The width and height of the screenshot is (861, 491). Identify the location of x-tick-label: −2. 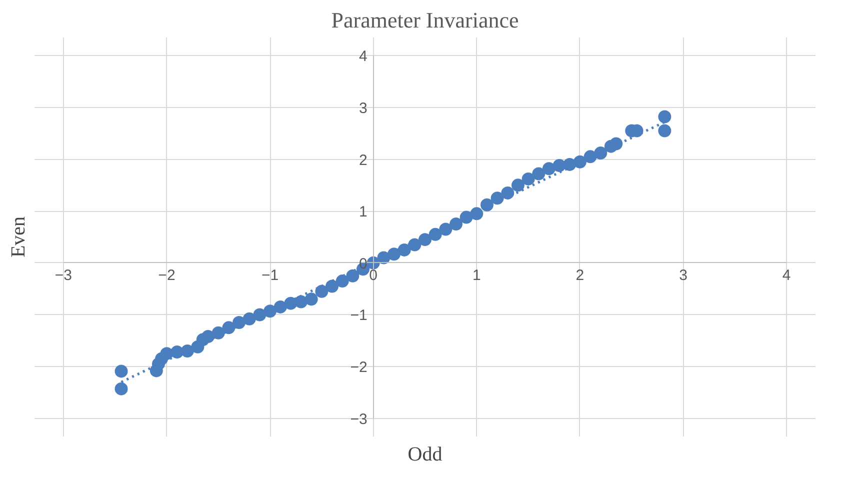
(167, 275).